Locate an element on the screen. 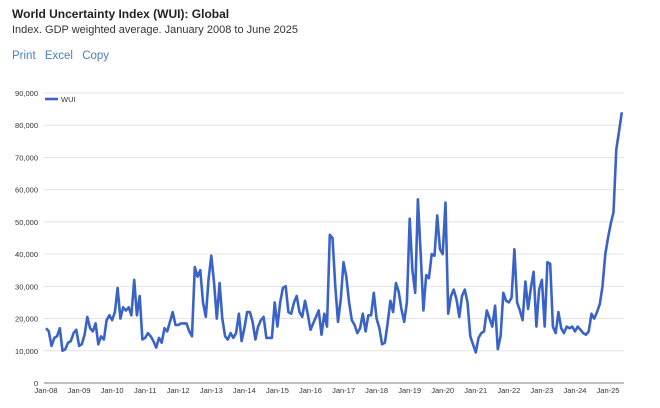 Image resolution: width=660 pixels, height=408 pixels. x-tick-label: Jan-11 is located at coordinates (145, 390).